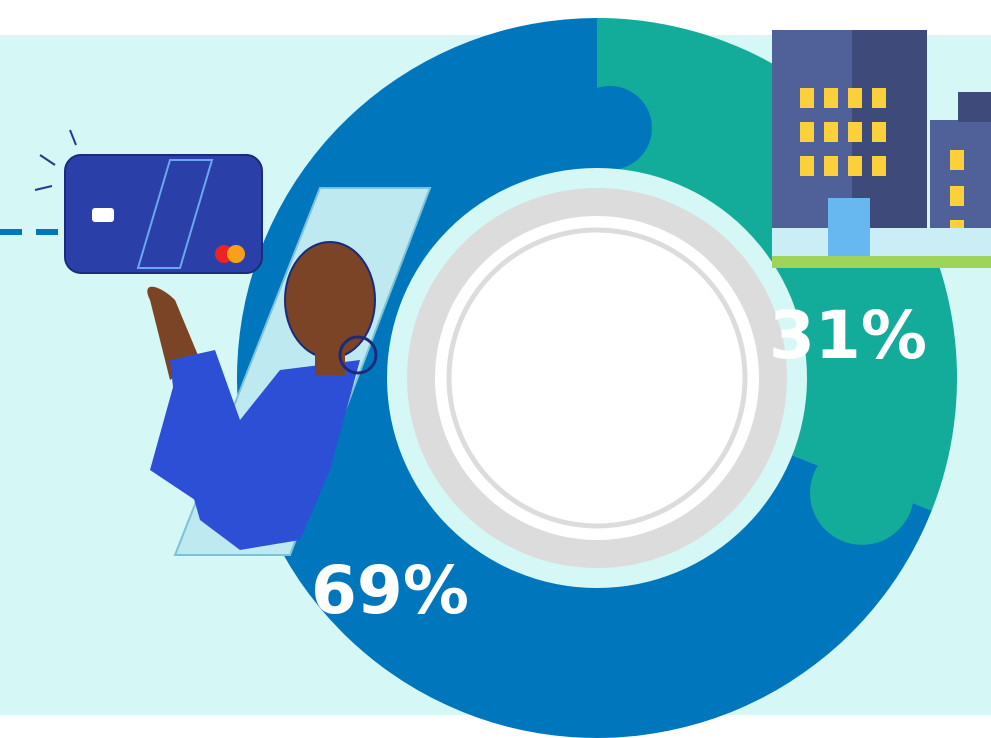  What do you see at coordinates (390, 590) in the screenshot?
I see `value-label: 69%` at bounding box center [390, 590].